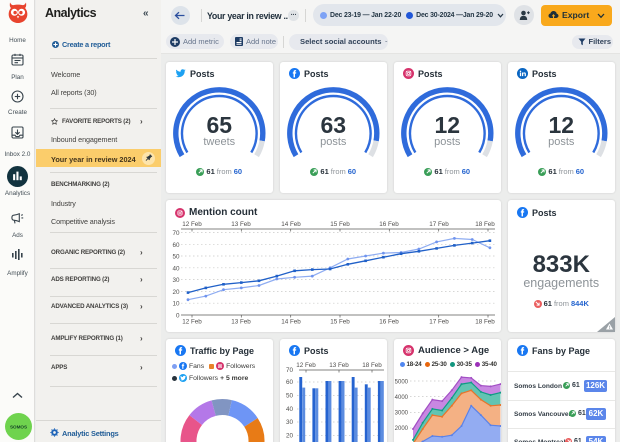 The height and width of the screenshot is (442, 620). I want to click on svg-text: SOMOS, so click(18, 427).